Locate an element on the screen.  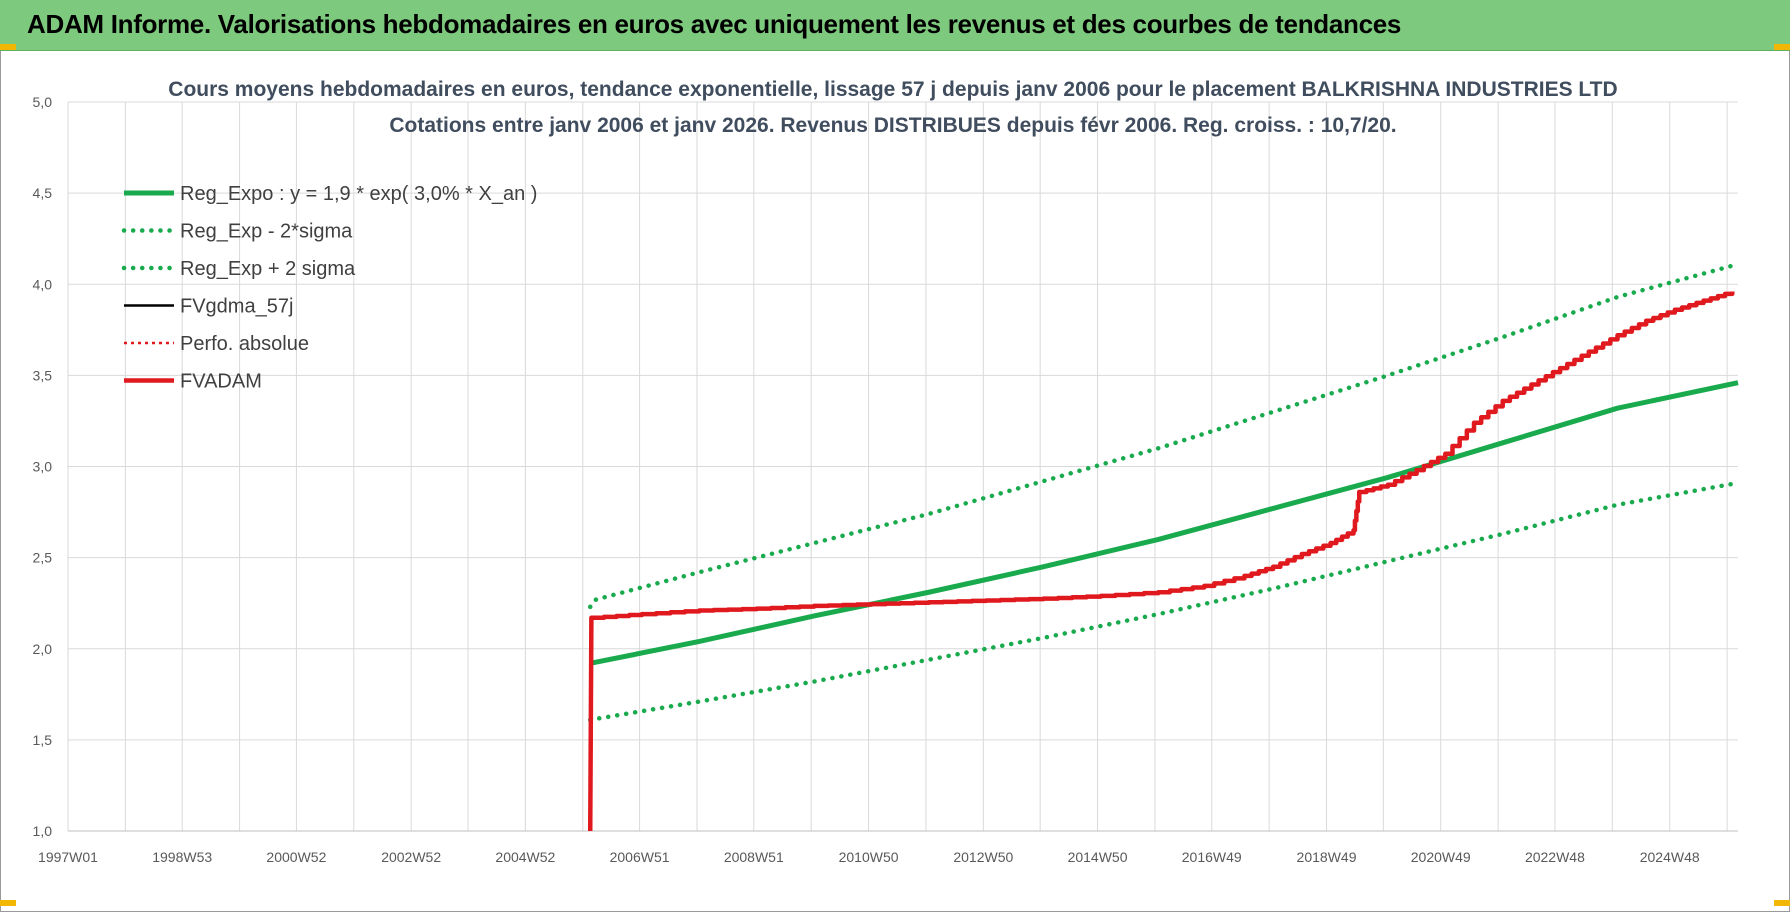
legend-label-3: FVgdma_57j is located at coordinates (236, 307).